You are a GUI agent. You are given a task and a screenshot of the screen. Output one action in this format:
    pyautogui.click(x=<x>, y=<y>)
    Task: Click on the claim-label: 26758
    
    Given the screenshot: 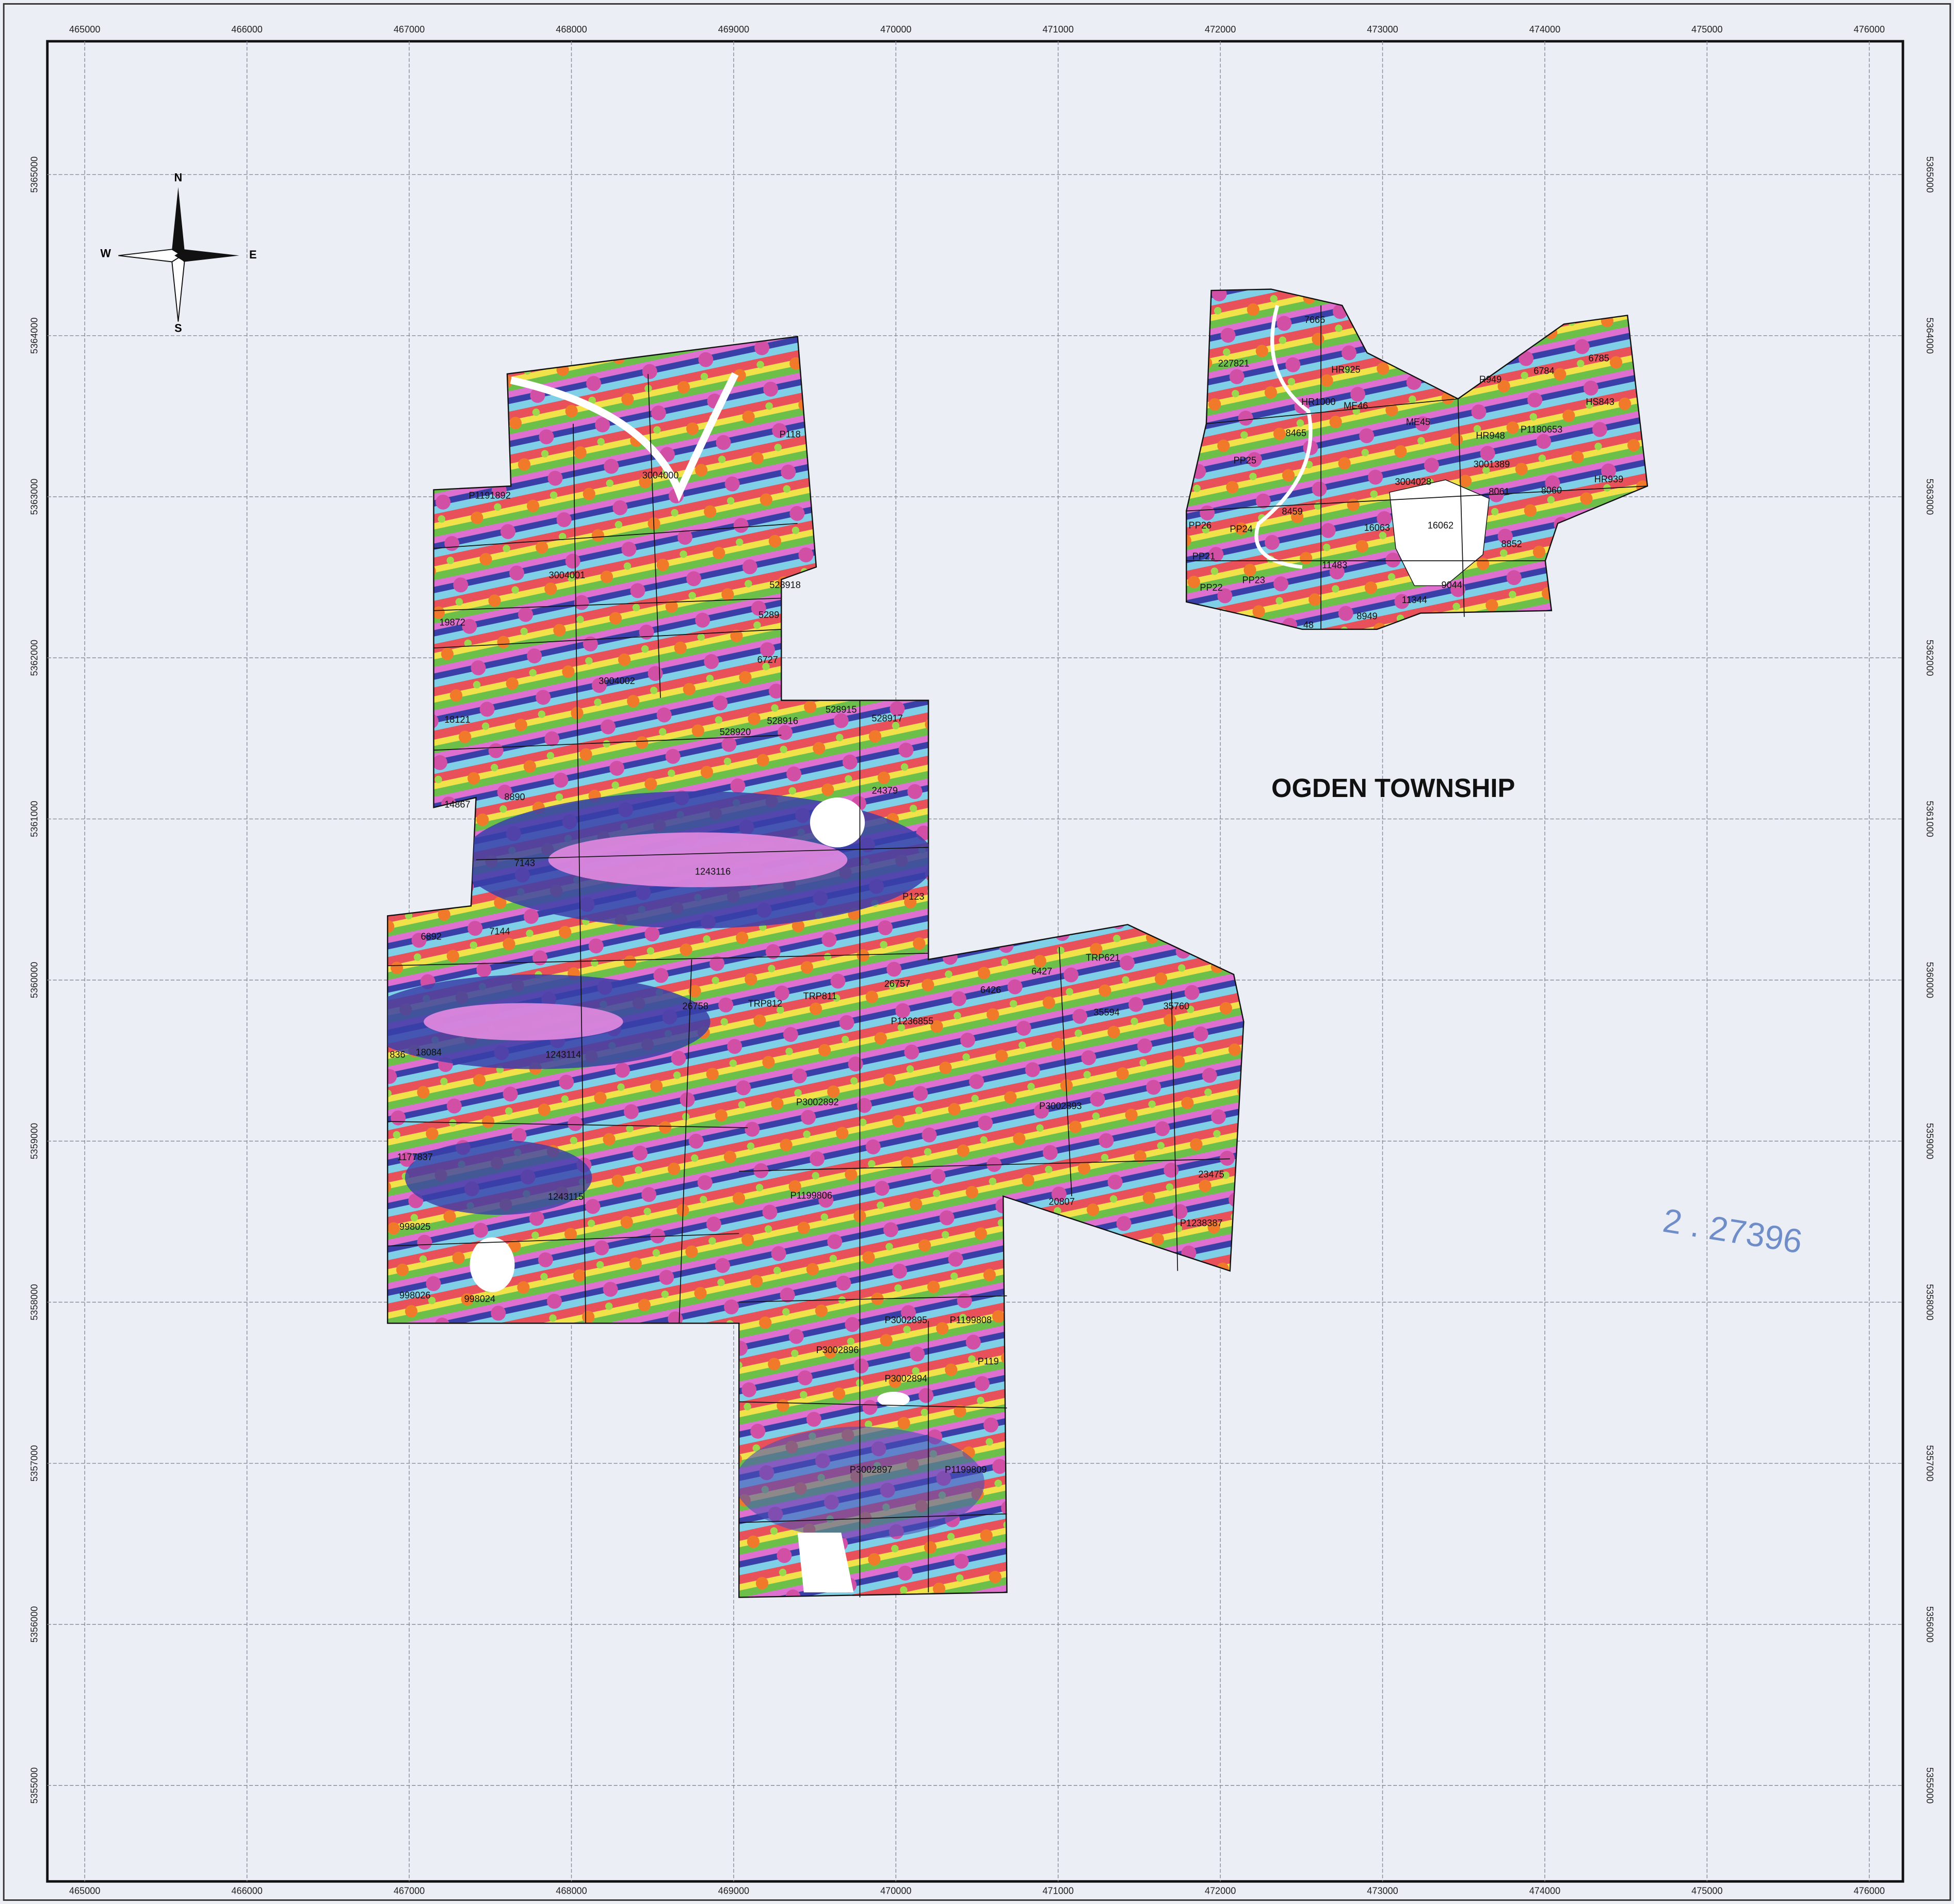 What is the action you would take?
    pyautogui.click(x=695, y=1006)
    